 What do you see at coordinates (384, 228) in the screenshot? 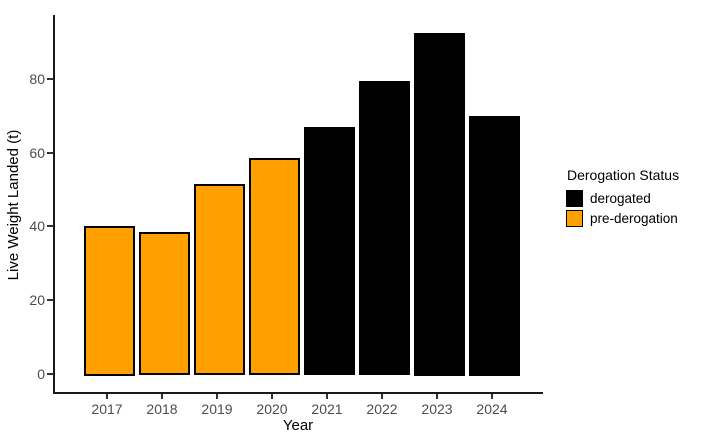
I see `bar-2022` at bounding box center [384, 228].